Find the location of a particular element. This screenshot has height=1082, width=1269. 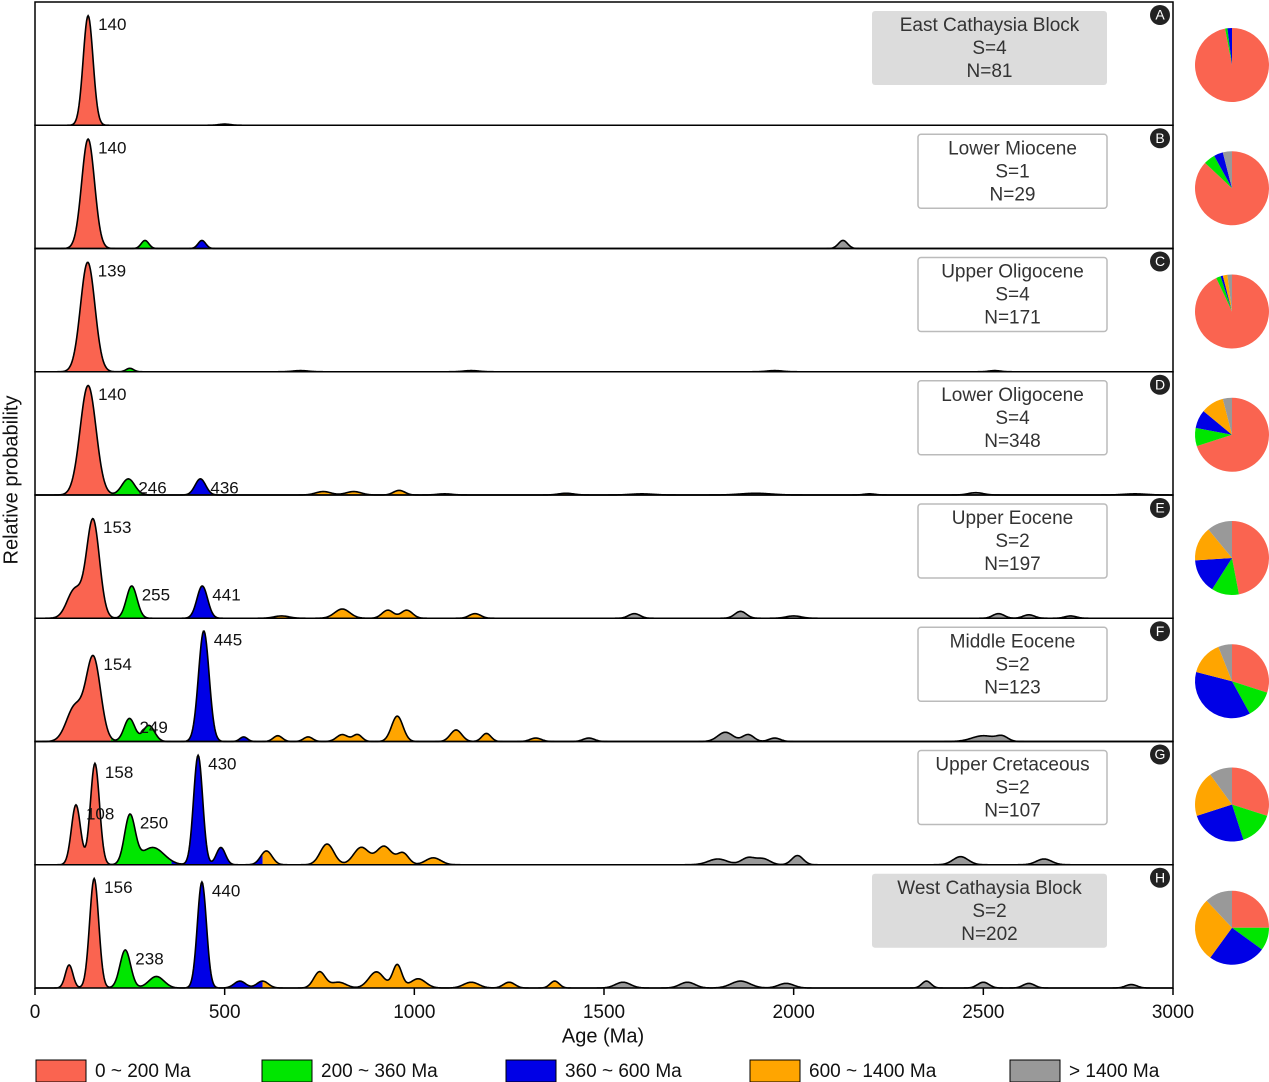

x-tick-label: 1500 is located at coordinates (604, 1012).